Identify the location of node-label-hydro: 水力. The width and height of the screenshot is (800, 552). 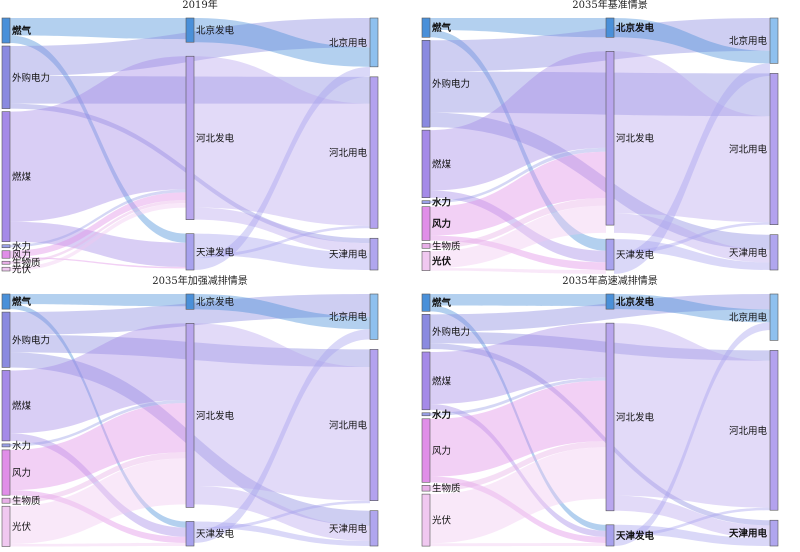
(21, 446).